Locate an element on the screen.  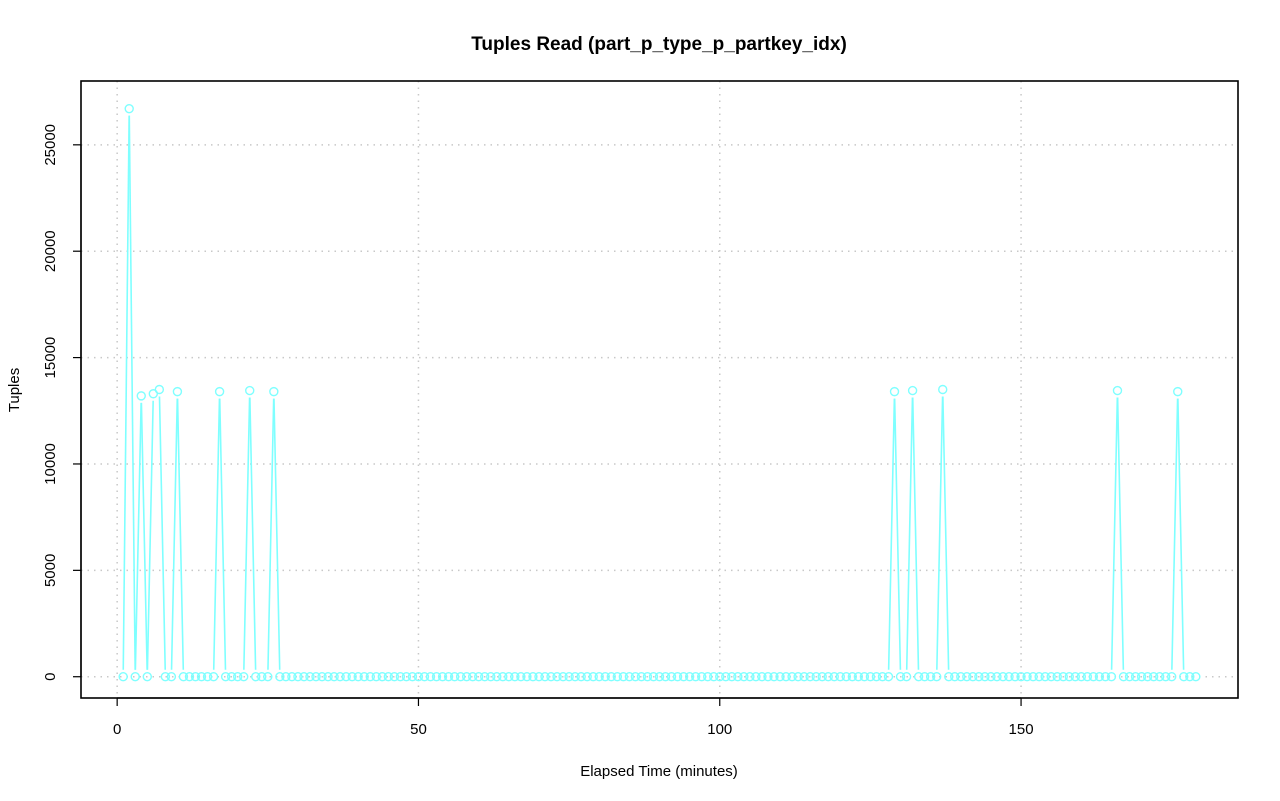
x-tick-label: 100 is located at coordinates (719, 729).